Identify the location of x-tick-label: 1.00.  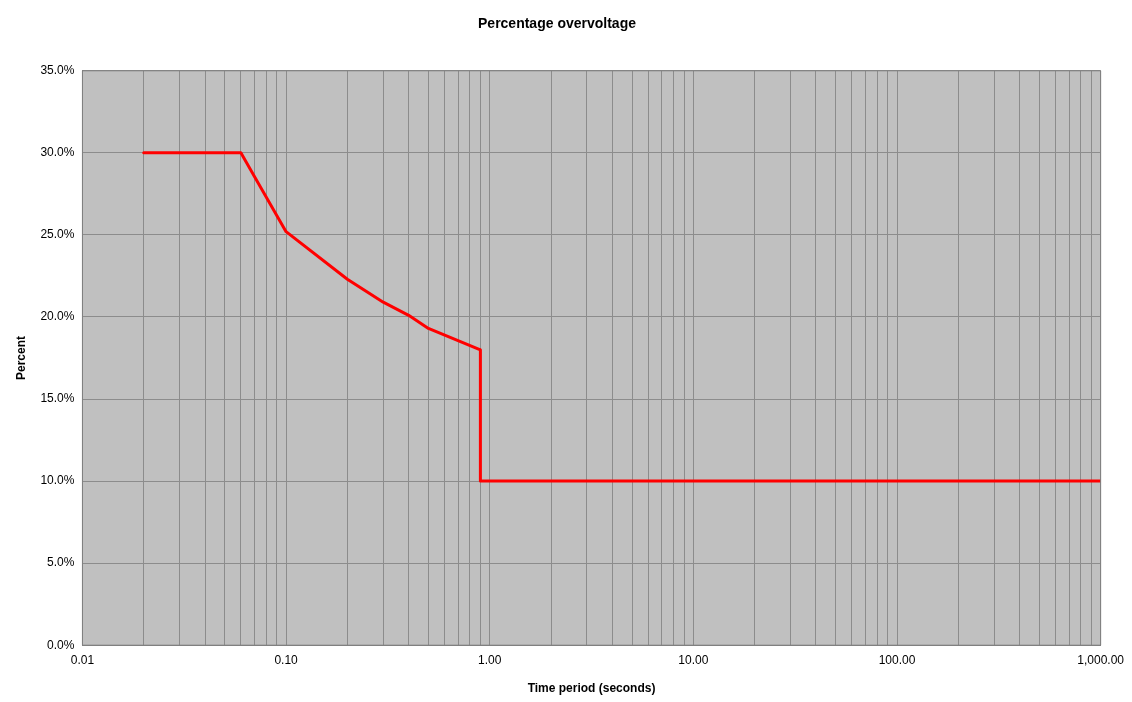
(490, 659).